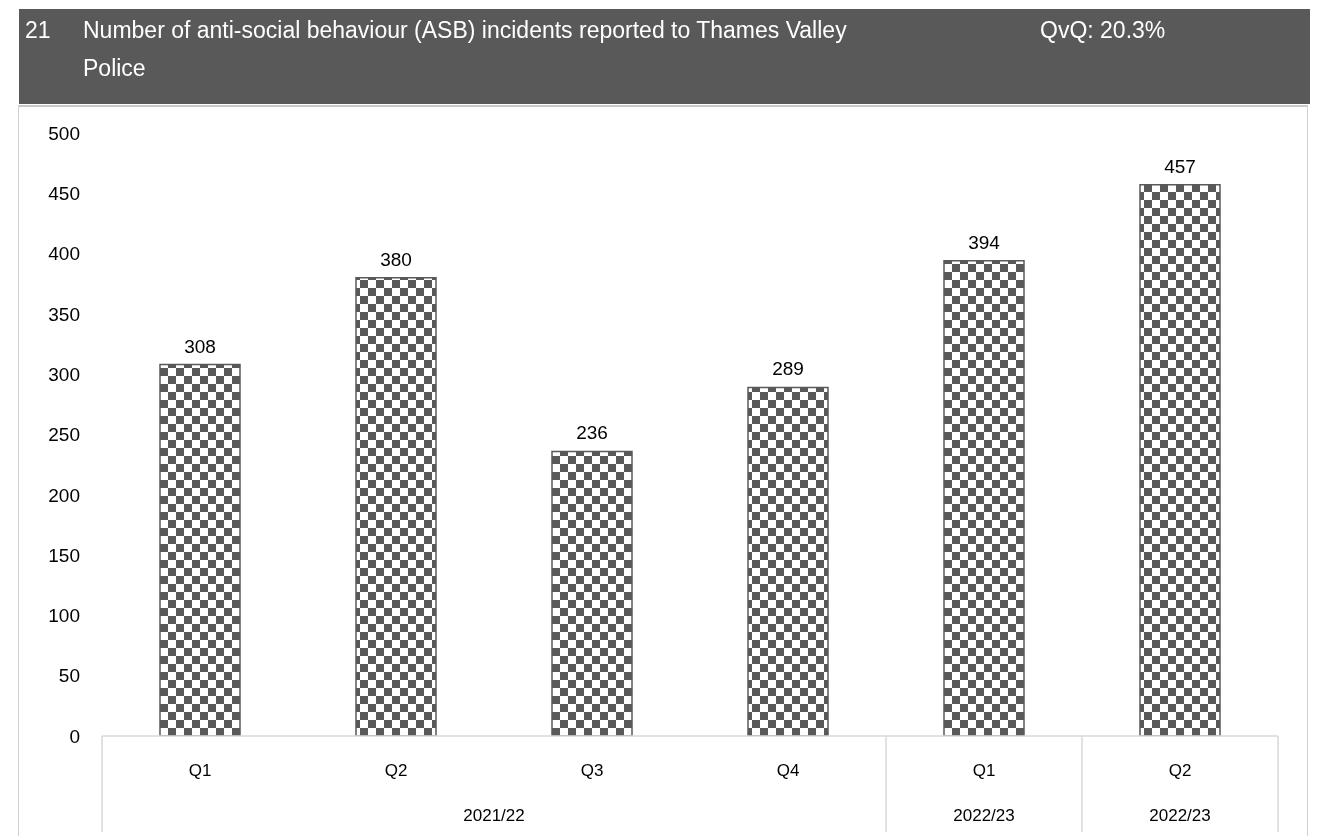  I want to click on y-tick-label: 50, so click(69, 676).